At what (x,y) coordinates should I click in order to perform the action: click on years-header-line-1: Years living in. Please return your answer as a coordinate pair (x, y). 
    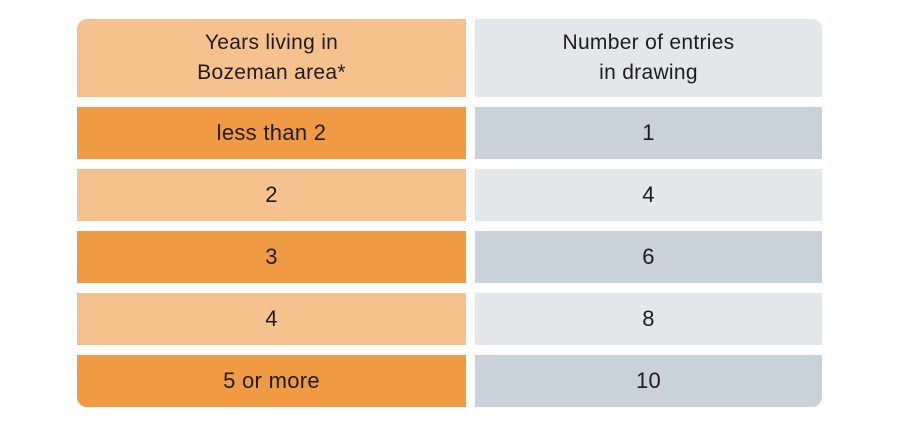
    Looking at the image, I should click on (271, 42).